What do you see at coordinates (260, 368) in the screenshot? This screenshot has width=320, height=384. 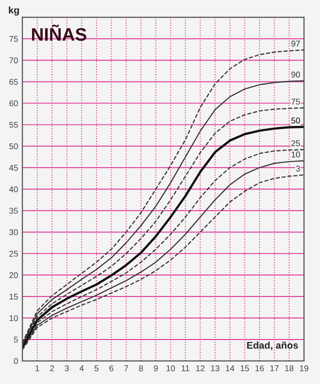 I see `x-tick-label: 16` at bounding box center [260, 368].